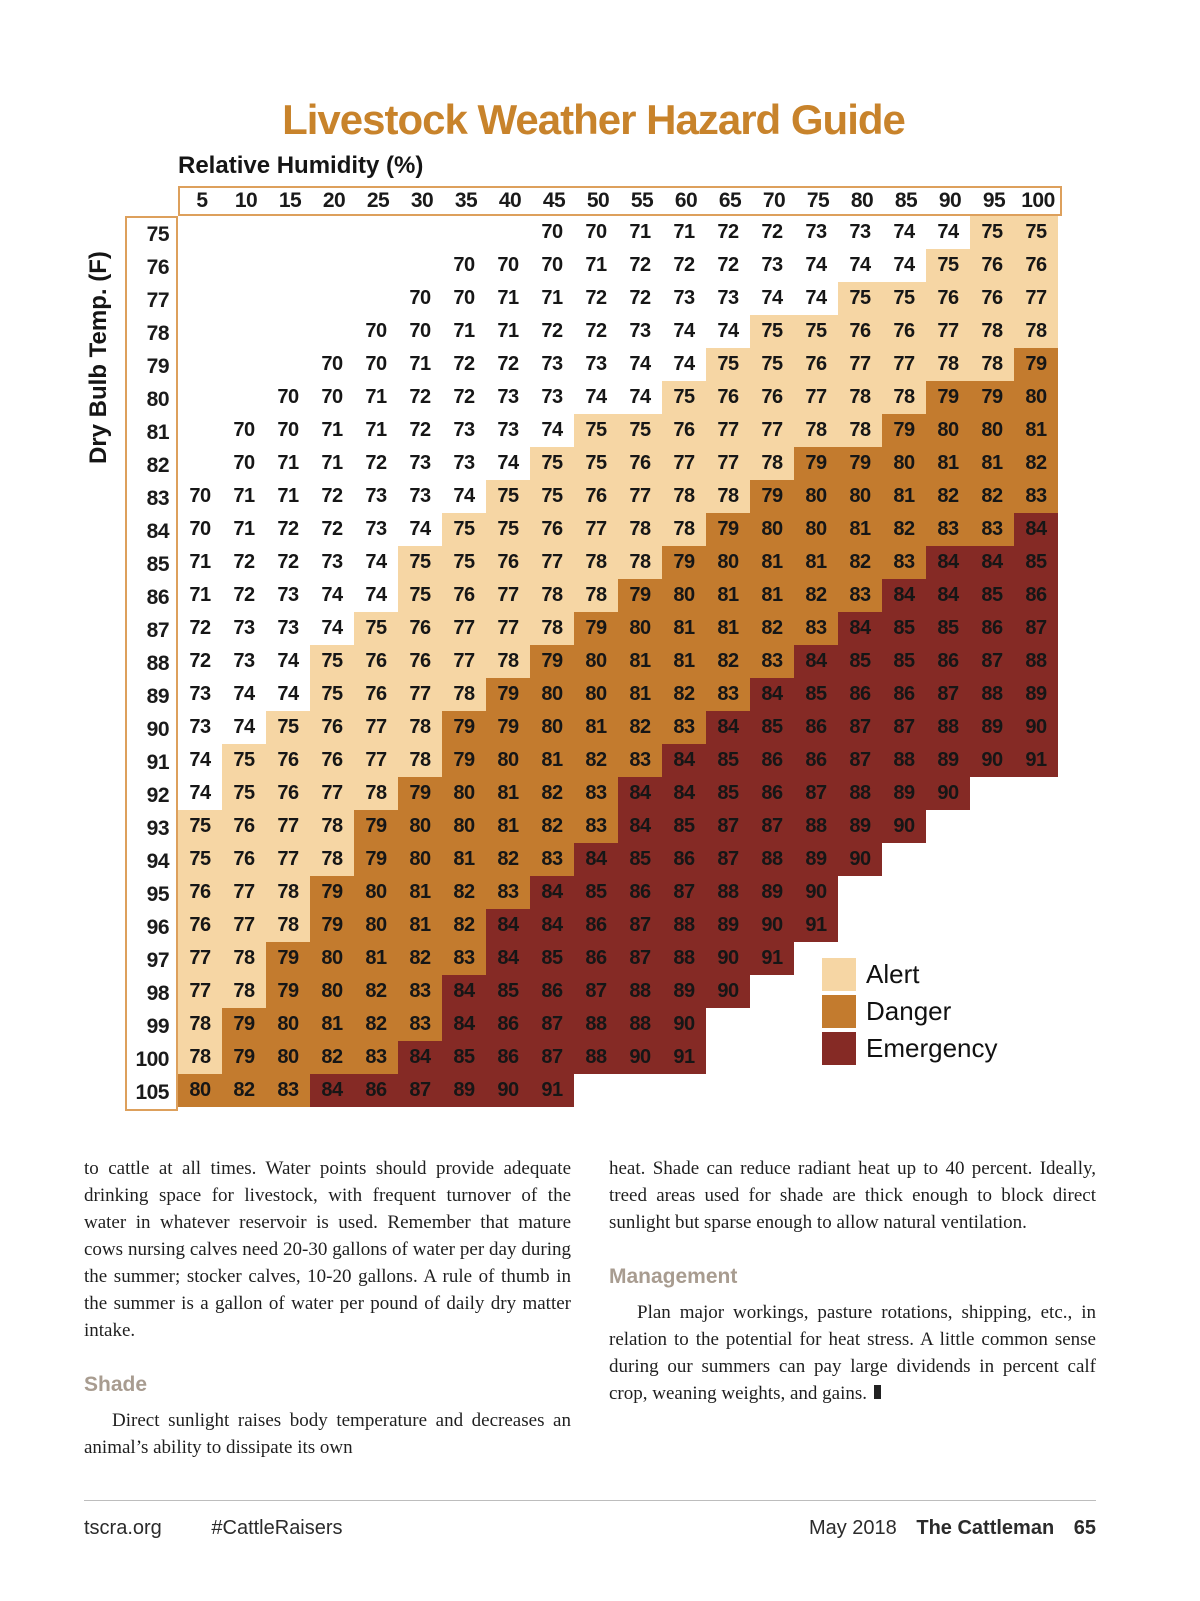  Describe the element at coordinates (952, 1528) in the screenshot. I see `footer-right: May 2018 The Cattleman 65` at that location.